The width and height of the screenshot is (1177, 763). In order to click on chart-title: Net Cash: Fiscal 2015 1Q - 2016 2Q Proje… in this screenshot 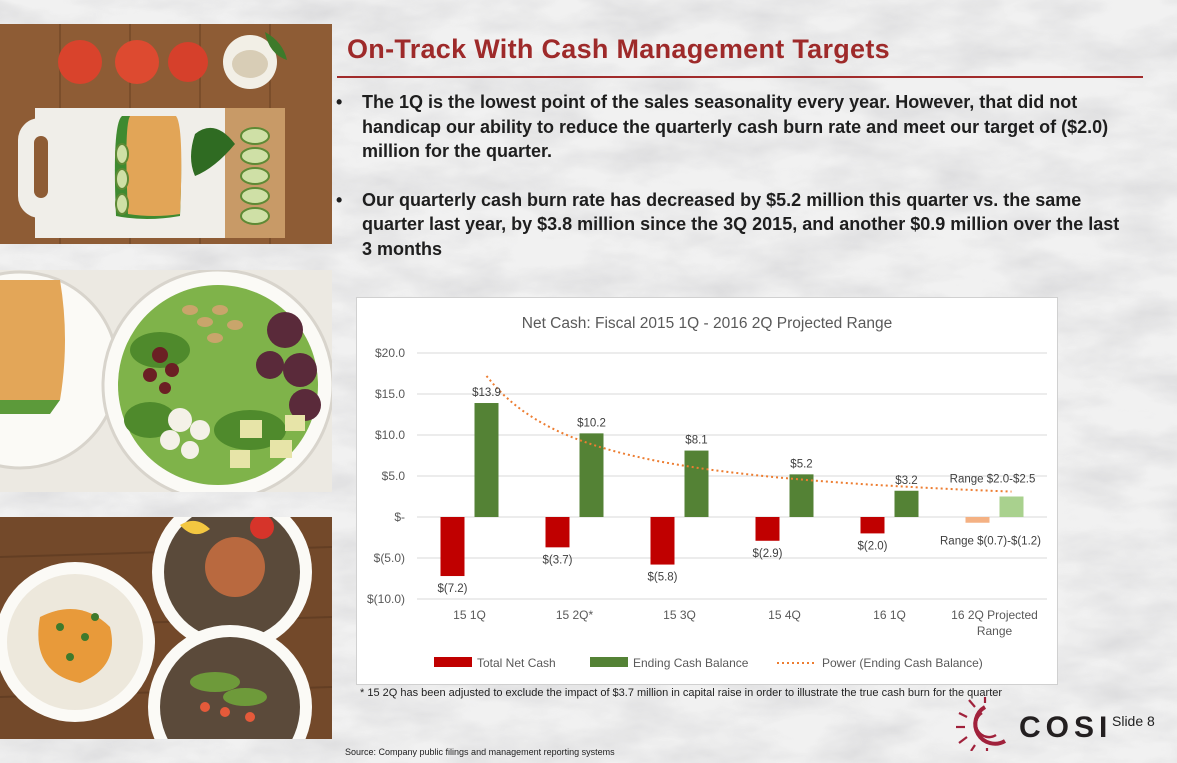, I will do `click(707, 323)`.